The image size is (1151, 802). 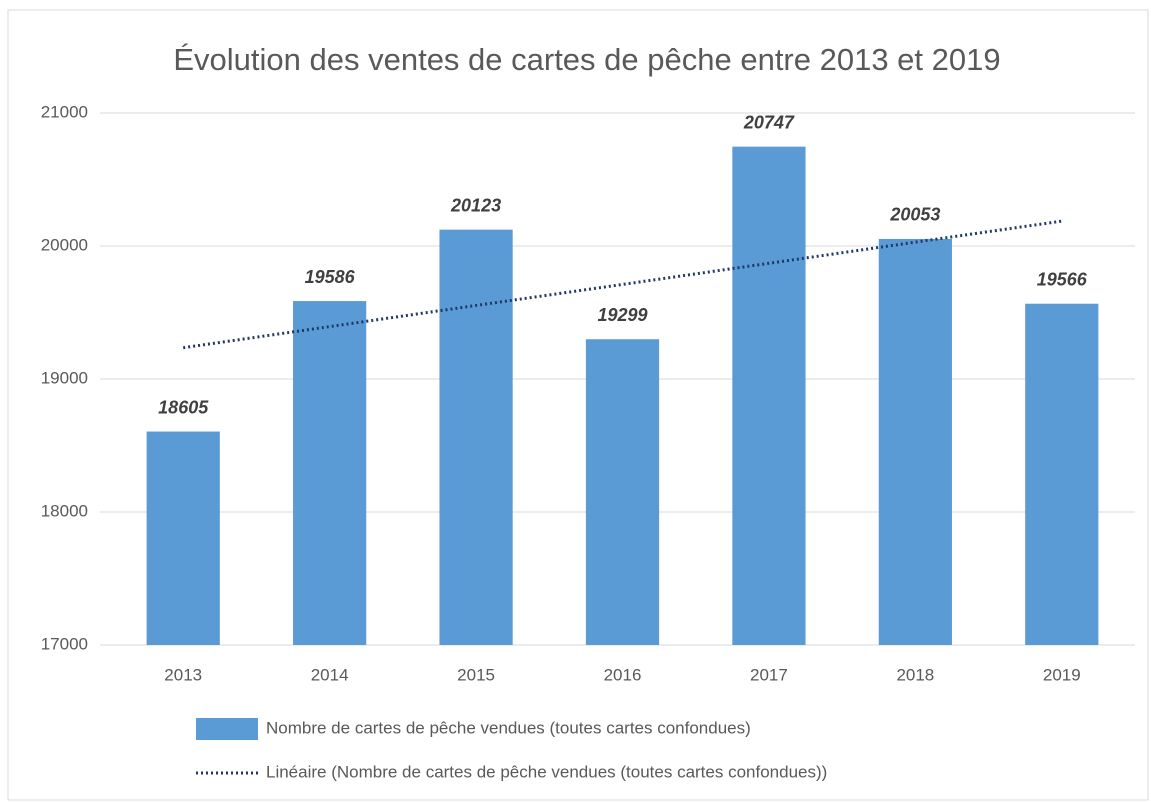 What do you see at coordinates (476, 674) in the screenshot?
I see `x-tick-label: 2015` at bounding box center [476, 674].